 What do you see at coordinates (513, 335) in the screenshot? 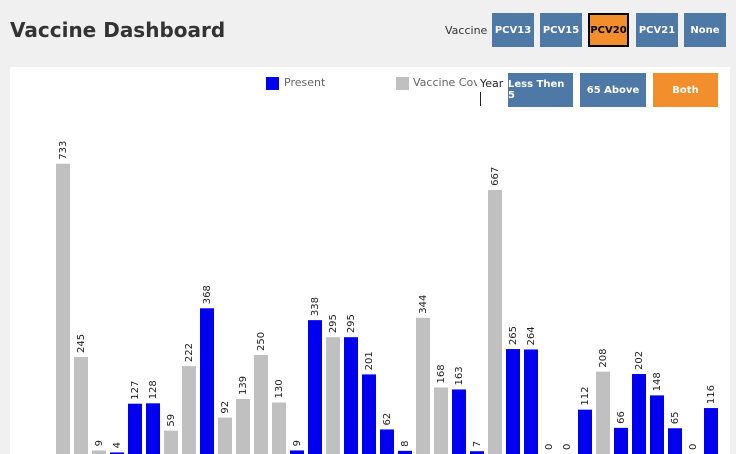
I see `bar-value-label: 265` at bounding box center [513, 335].